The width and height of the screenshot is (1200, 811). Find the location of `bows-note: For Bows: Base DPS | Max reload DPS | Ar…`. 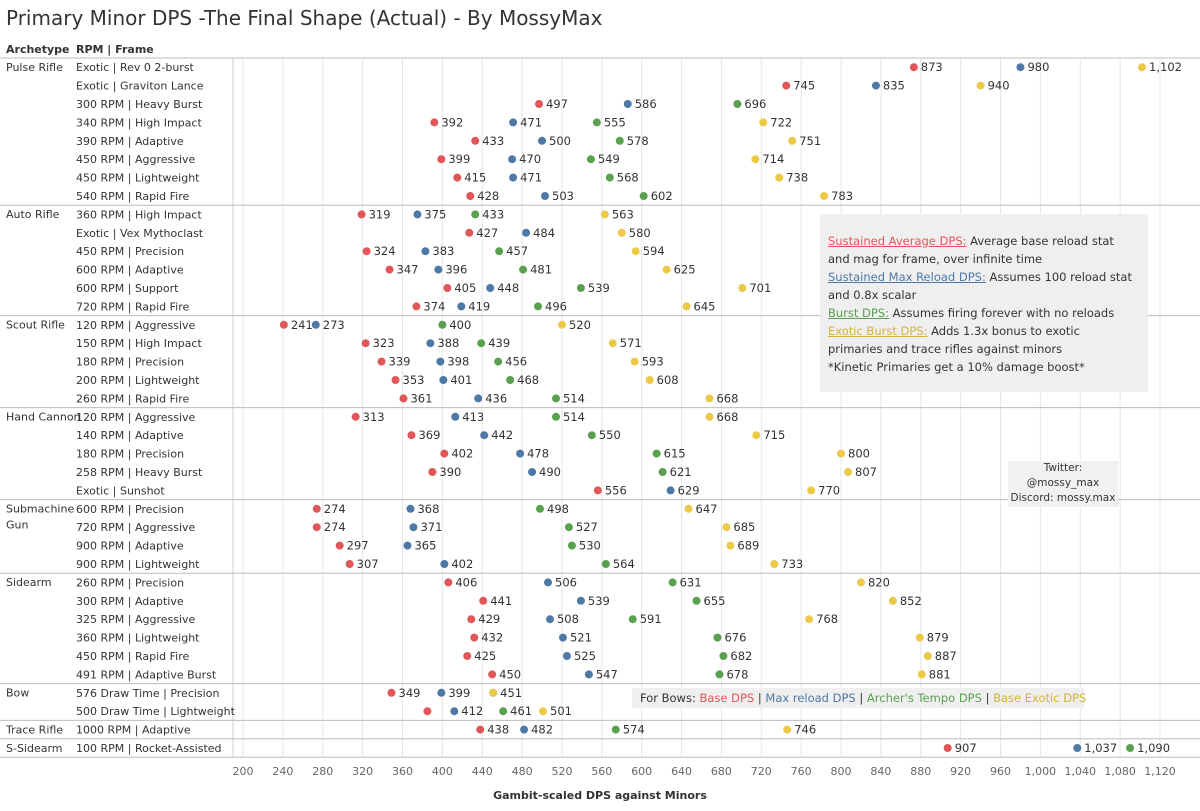

bows-note: For Bows: Base DPS | Max reload DPS | Ar… is located at coordinates (859, 698).